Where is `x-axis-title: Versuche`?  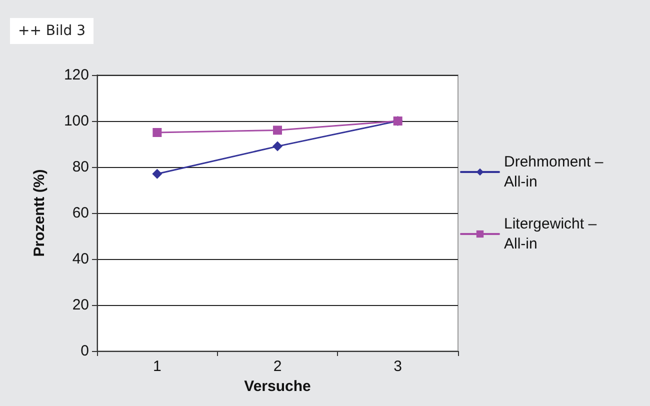
x-axis-title: Versuche is located at coordinates (277, 386).